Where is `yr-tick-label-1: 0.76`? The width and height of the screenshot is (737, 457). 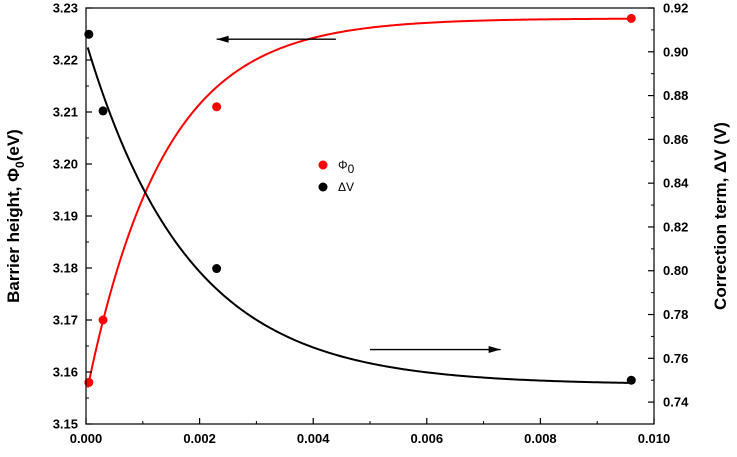
yr-tick-label-1: 0.76 is located at coordinates (675, 358).